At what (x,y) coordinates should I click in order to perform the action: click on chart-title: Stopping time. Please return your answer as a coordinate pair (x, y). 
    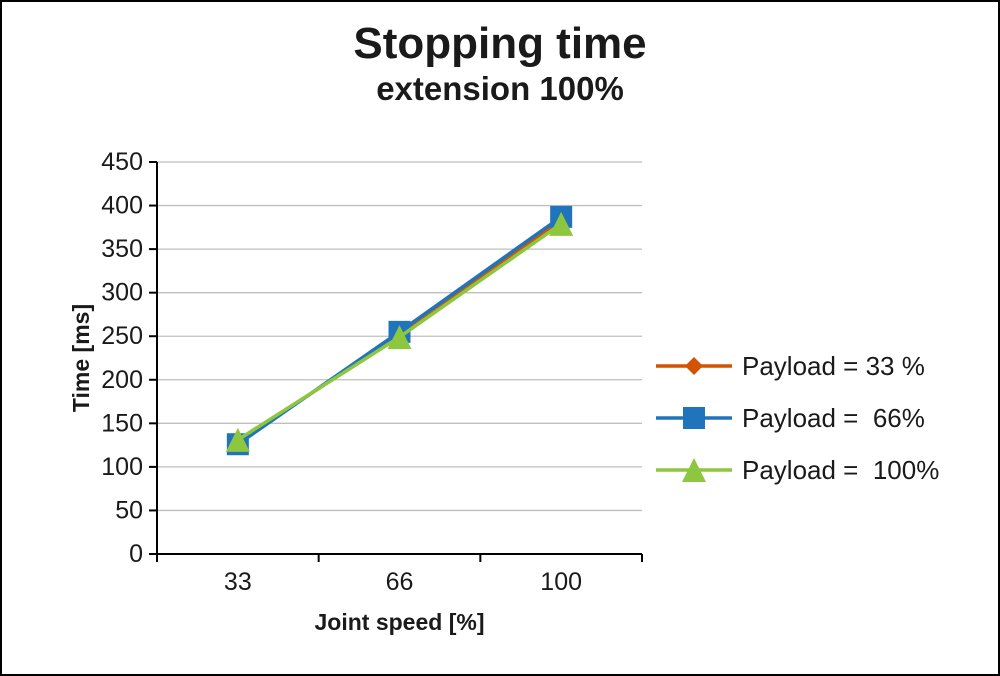
    Looking at the image, I should click on (500, 43).